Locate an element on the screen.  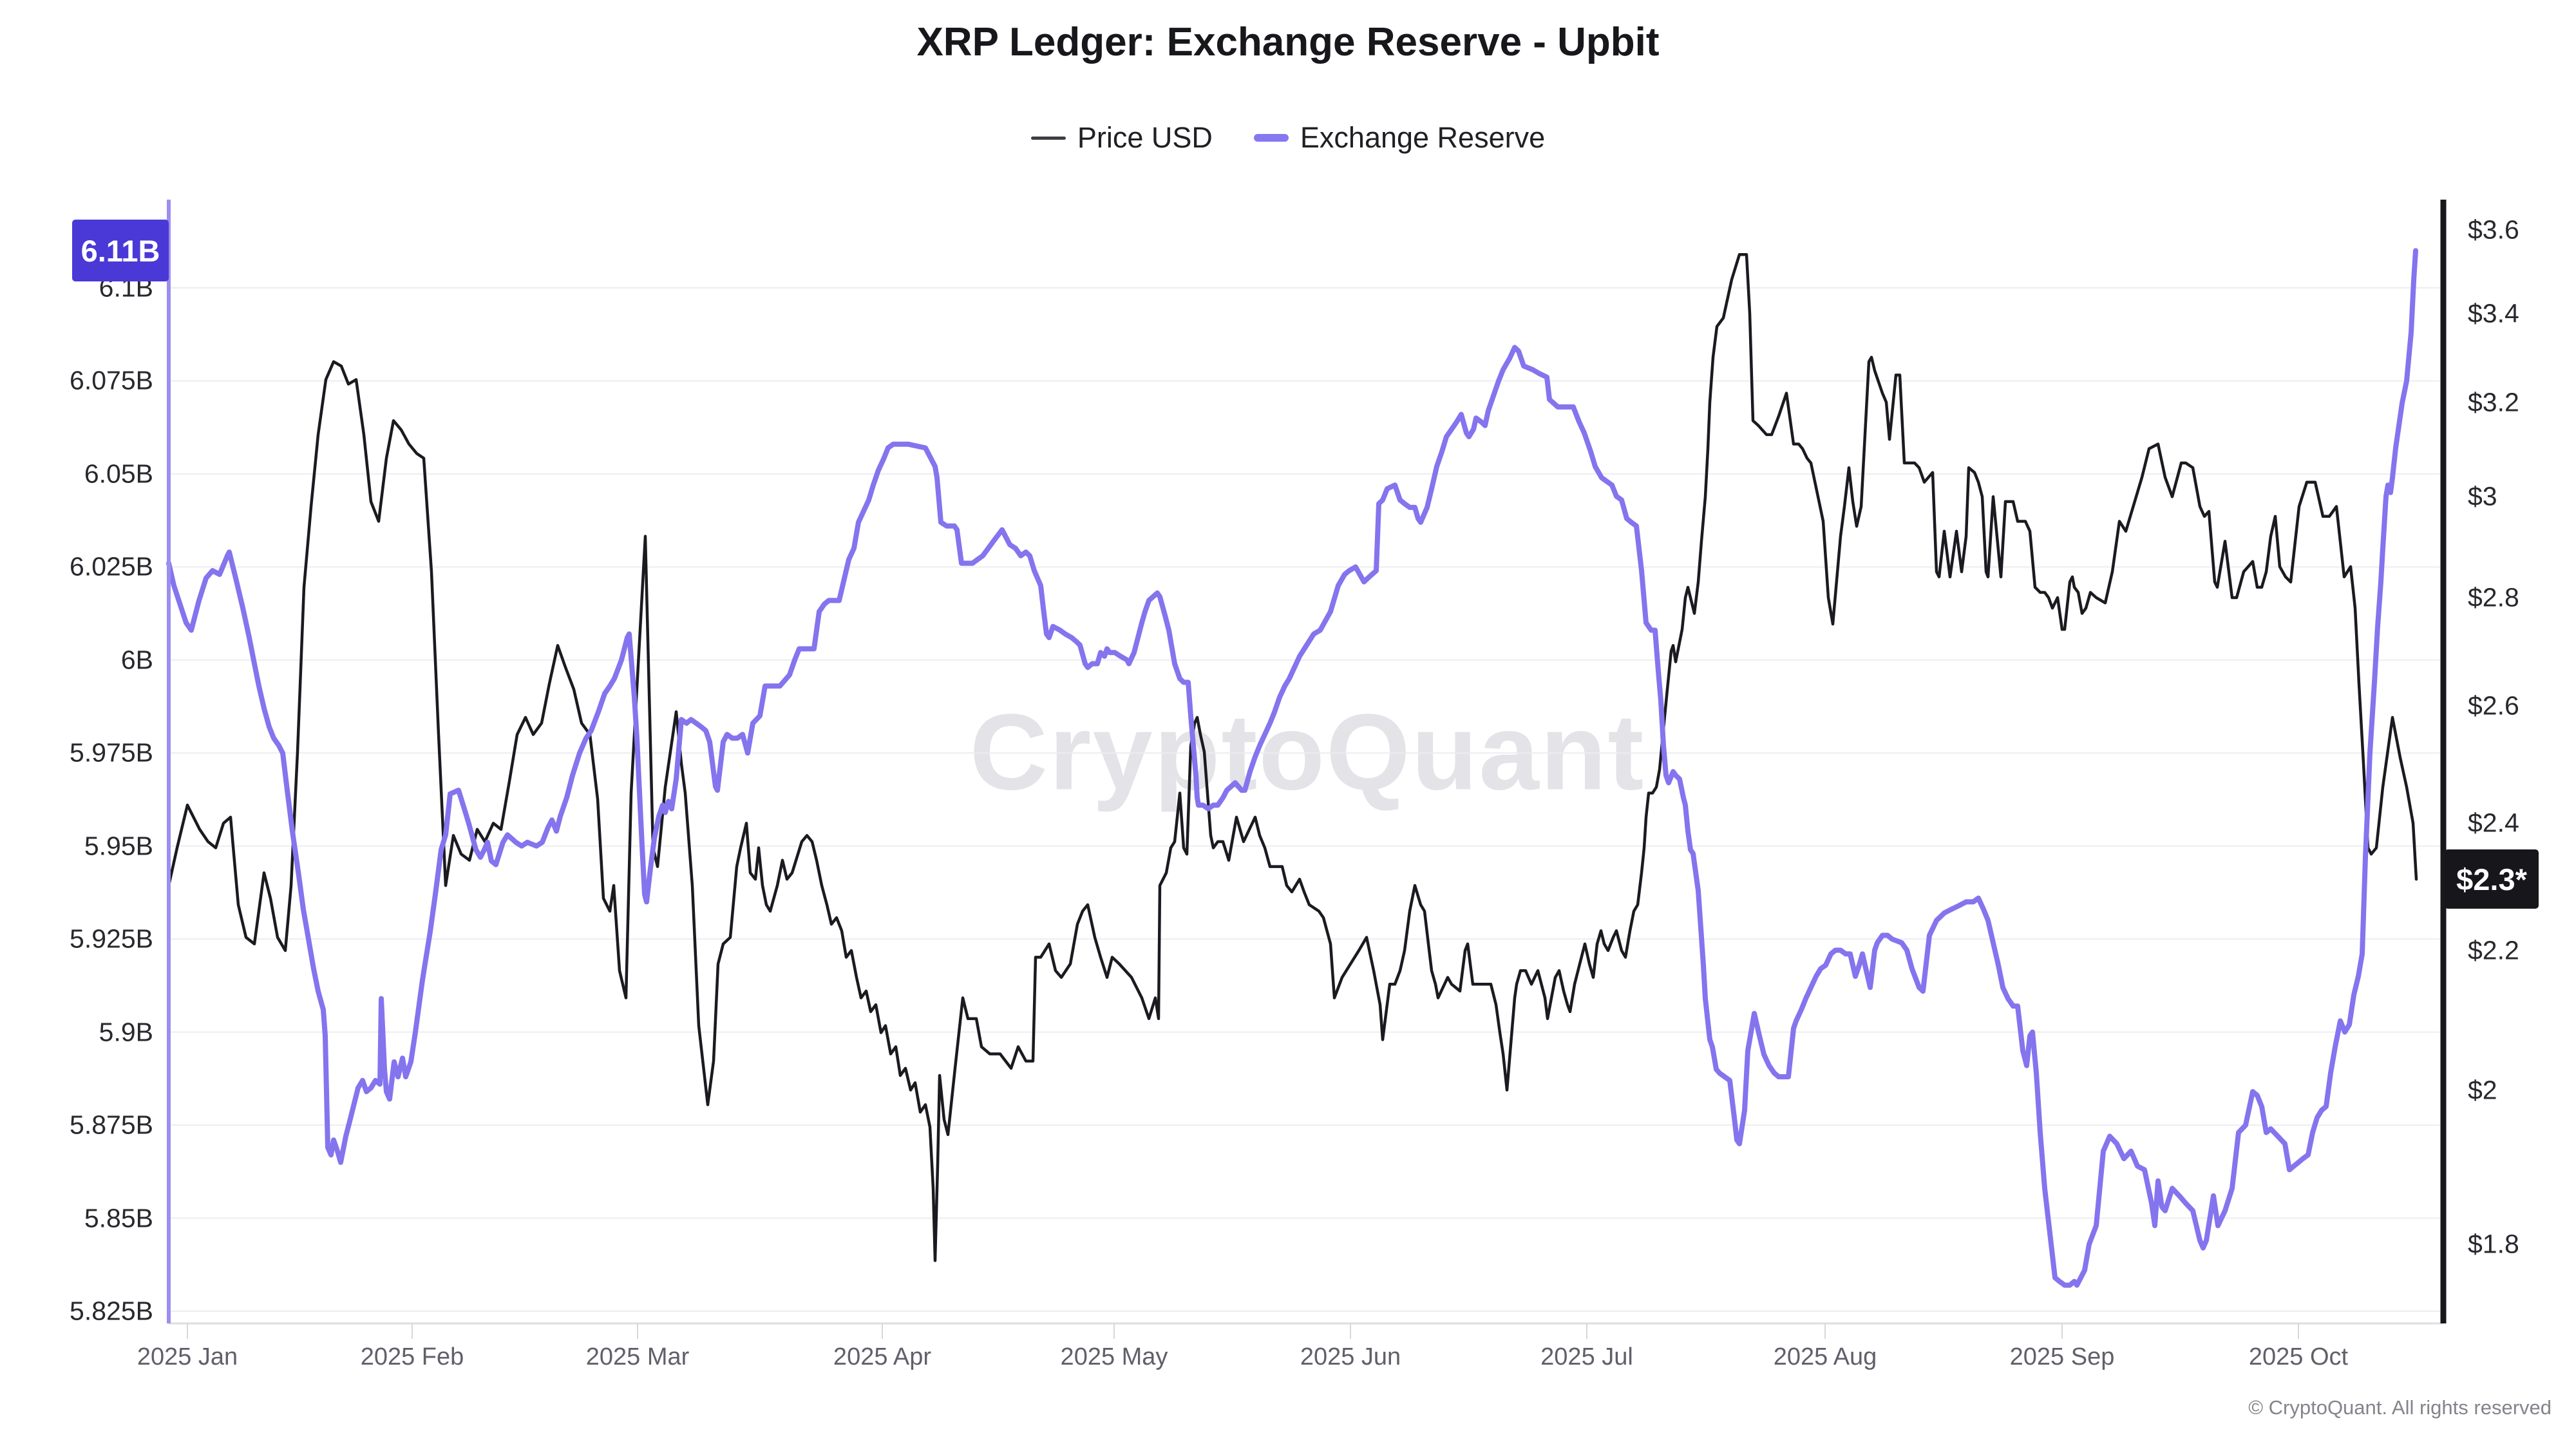
legend-reserve-label: Exchange Reserve is located at coordinates (1423, 137).